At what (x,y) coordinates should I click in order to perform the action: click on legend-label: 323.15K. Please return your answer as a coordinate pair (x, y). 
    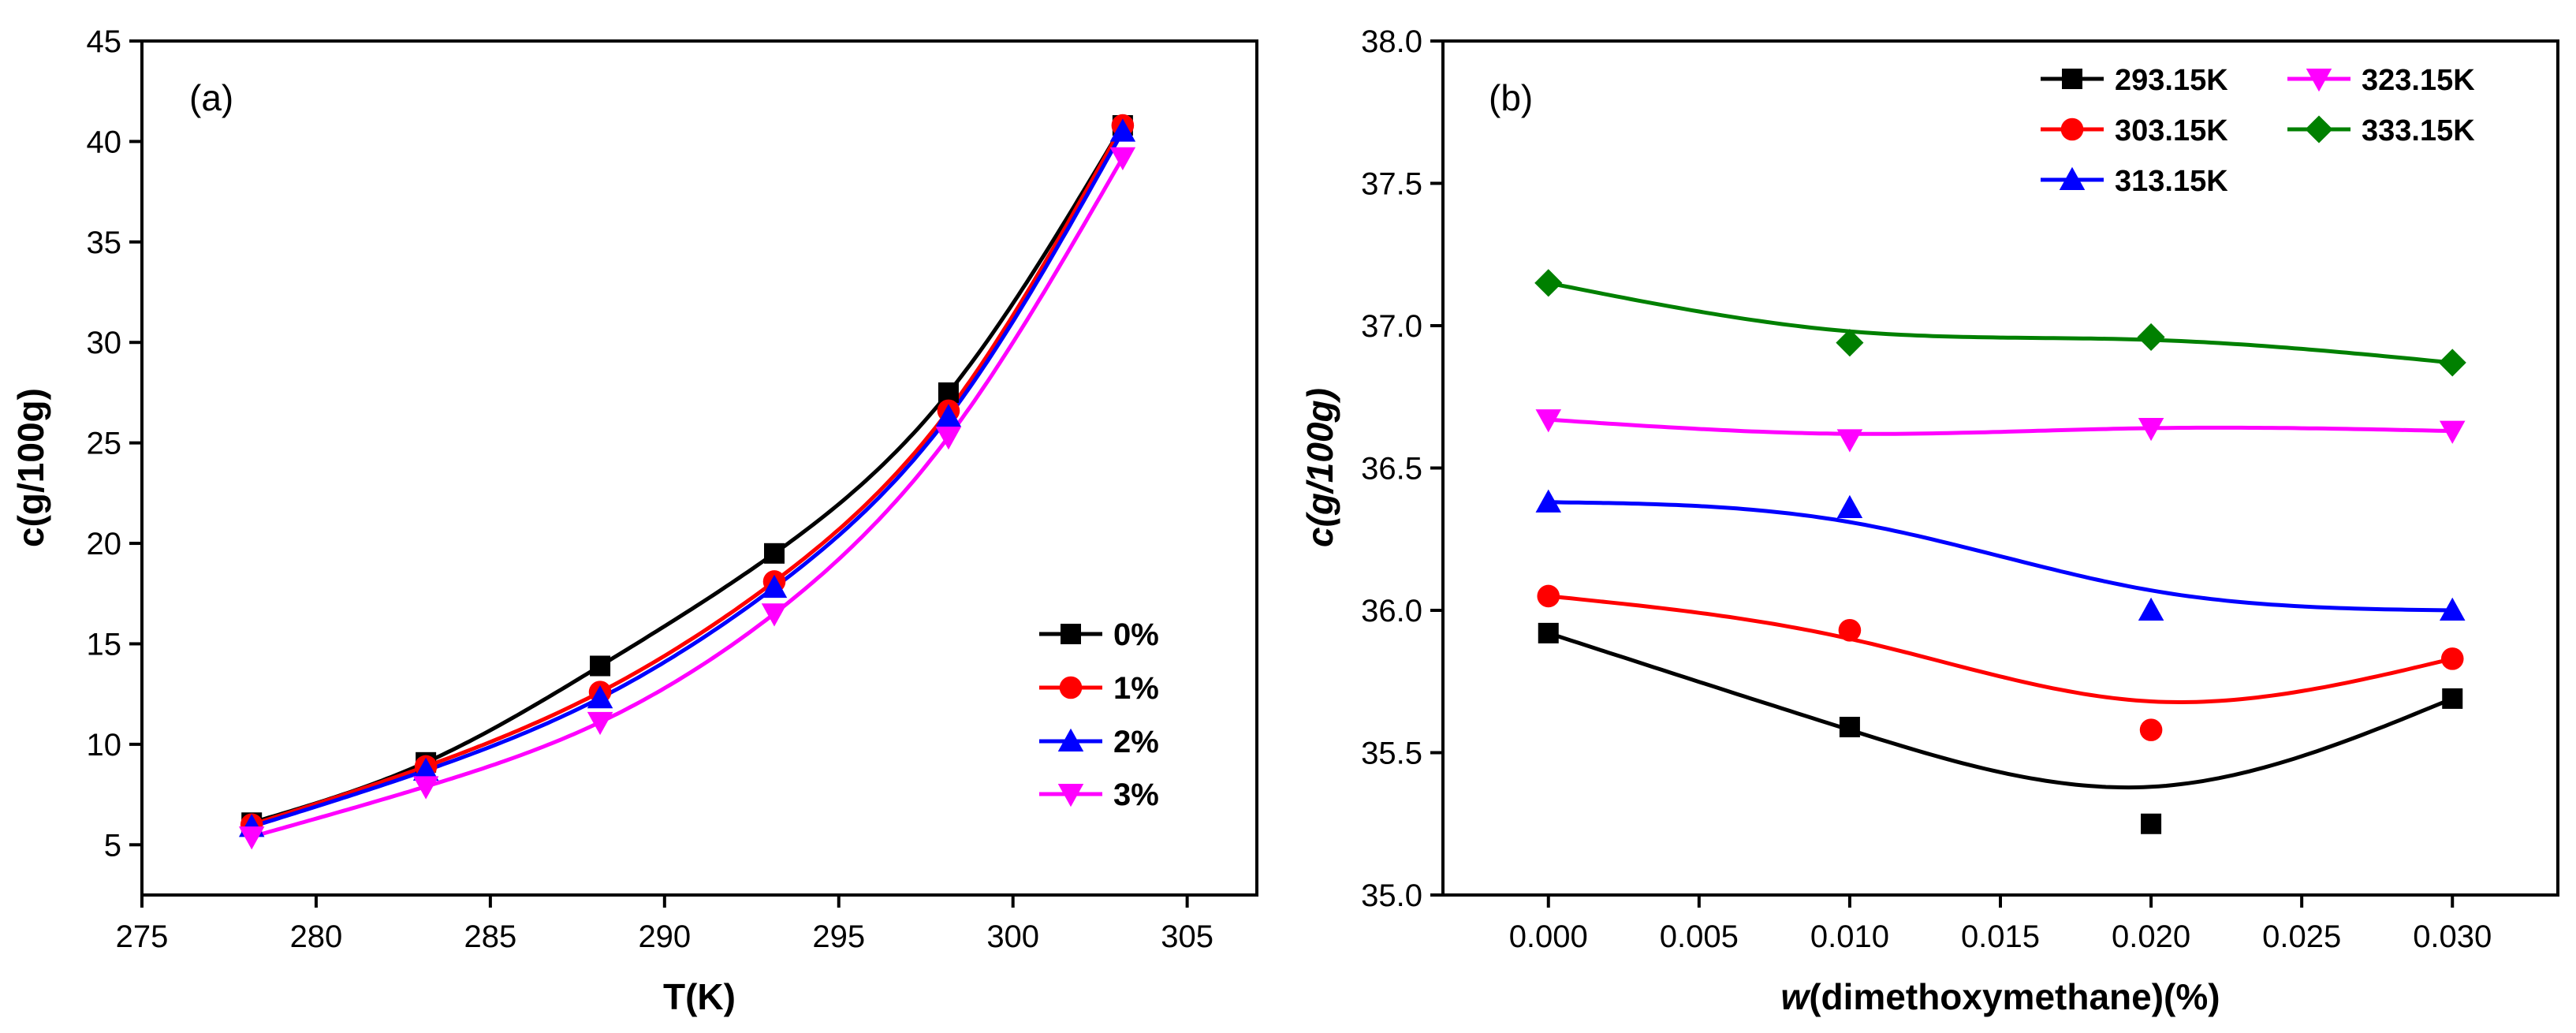
    Looking at the image, I should click on (2419, 80).